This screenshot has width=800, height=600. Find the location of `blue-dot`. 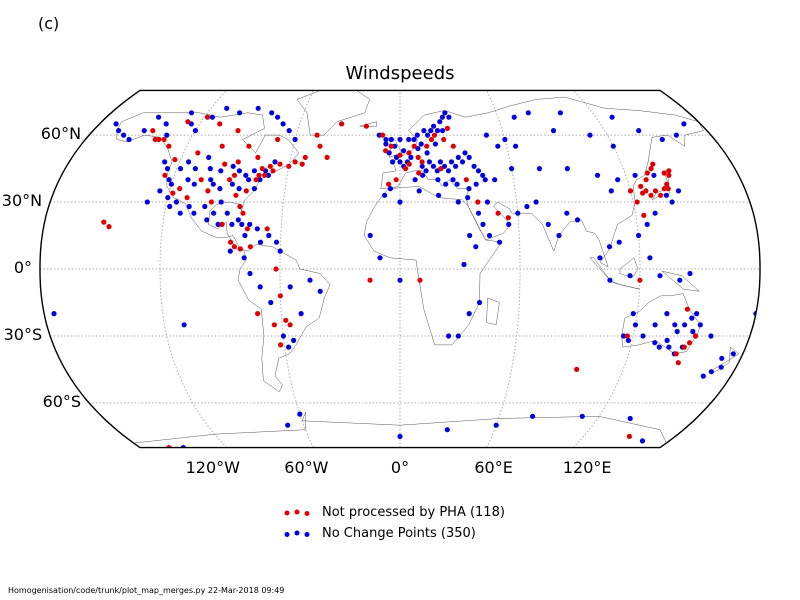

blue-dot is located at coordinates (307, 534).